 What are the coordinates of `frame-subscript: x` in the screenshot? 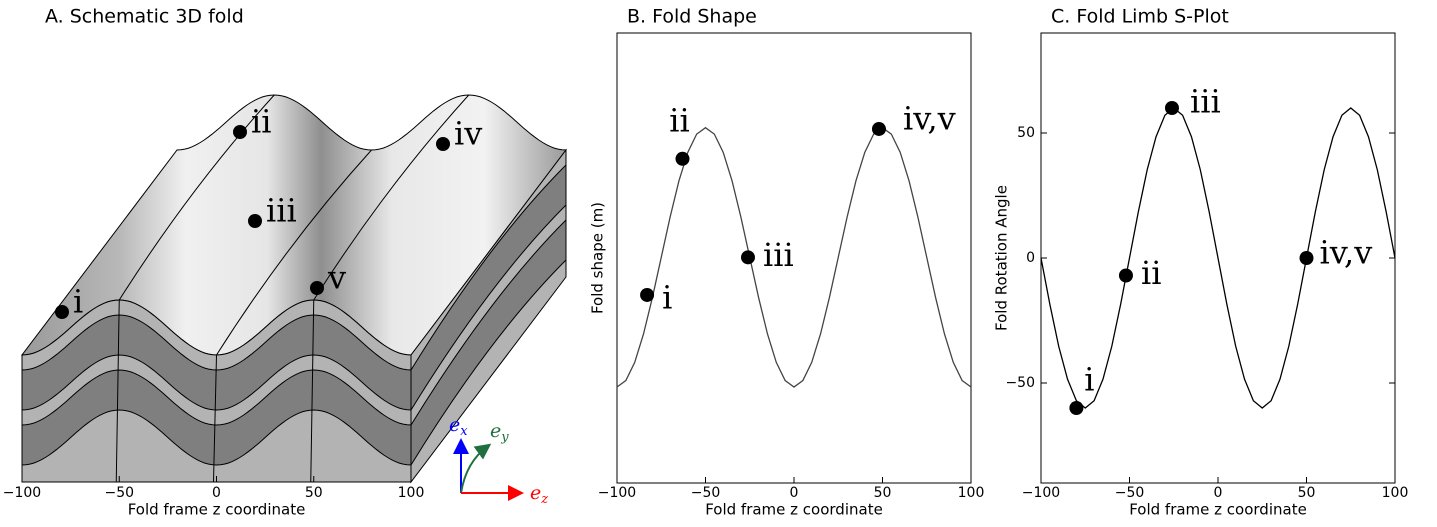 It's located at (464, 431).